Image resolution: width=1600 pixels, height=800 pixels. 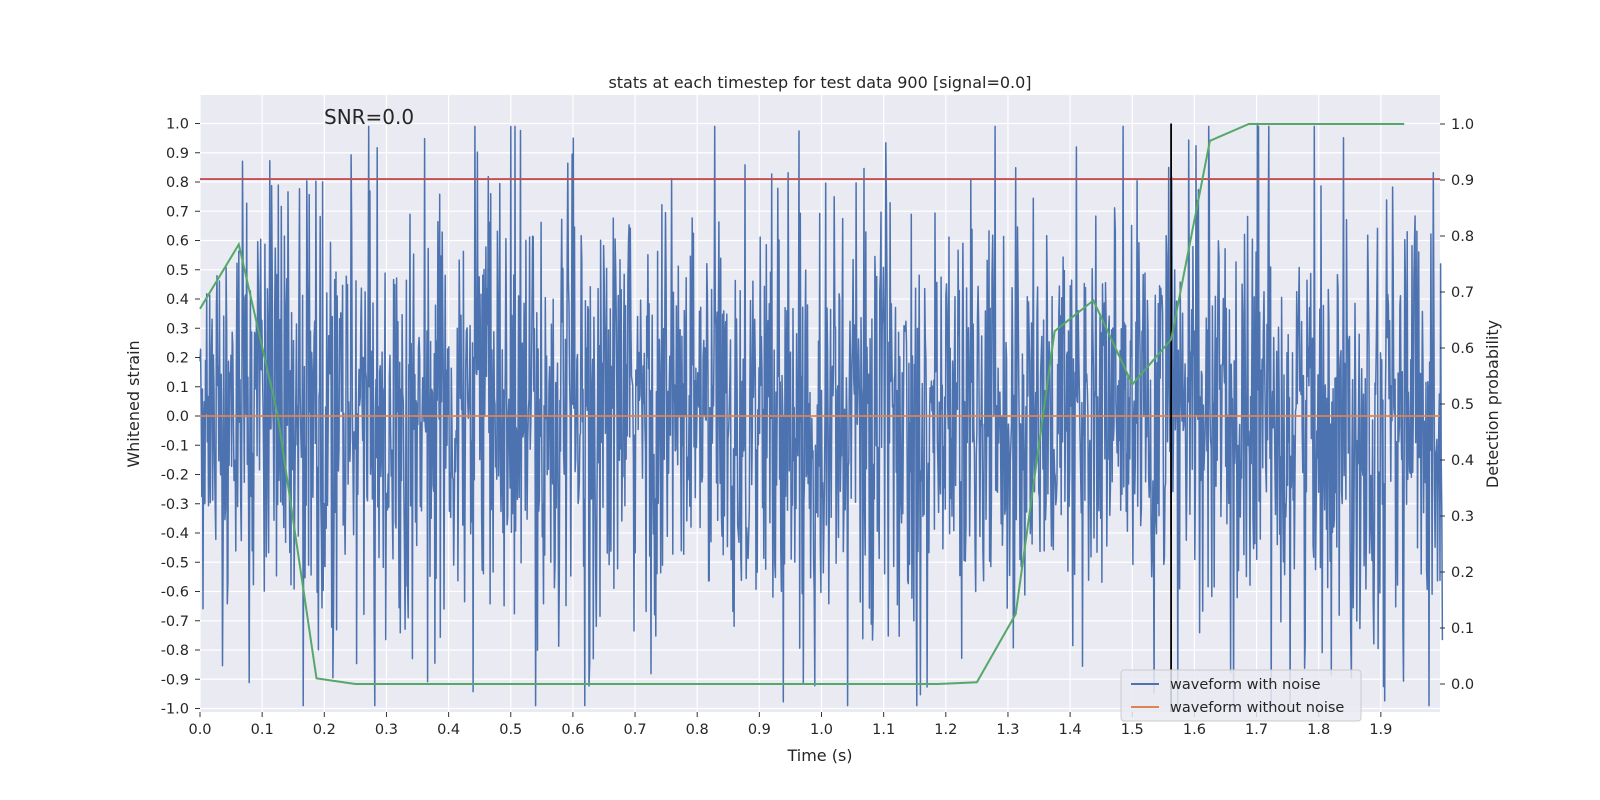 What do you see at coordinates (386, 730) in the screenshot?
I see `x-tick-label: 0.3` at bounding box center [386, 730].